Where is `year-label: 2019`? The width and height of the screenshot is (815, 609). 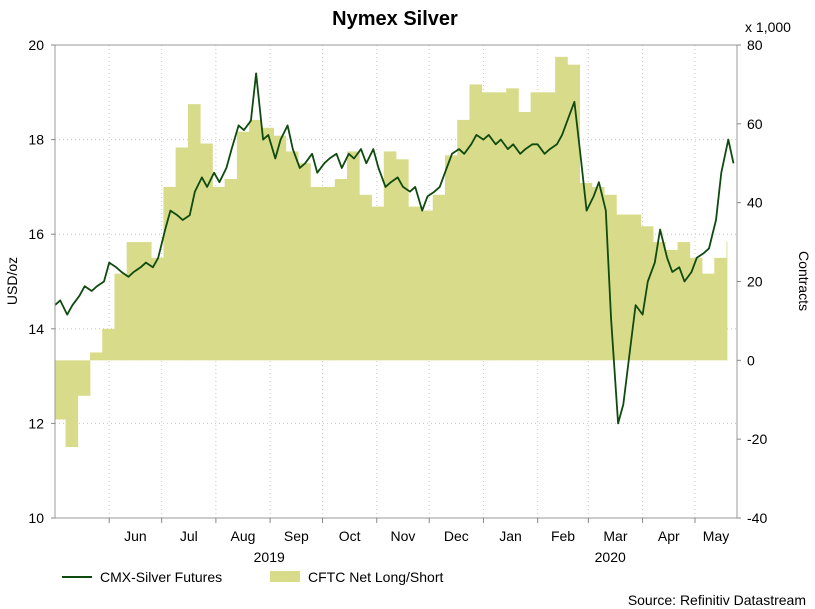
year-label: 2019 is located at coordinates (269, 557).